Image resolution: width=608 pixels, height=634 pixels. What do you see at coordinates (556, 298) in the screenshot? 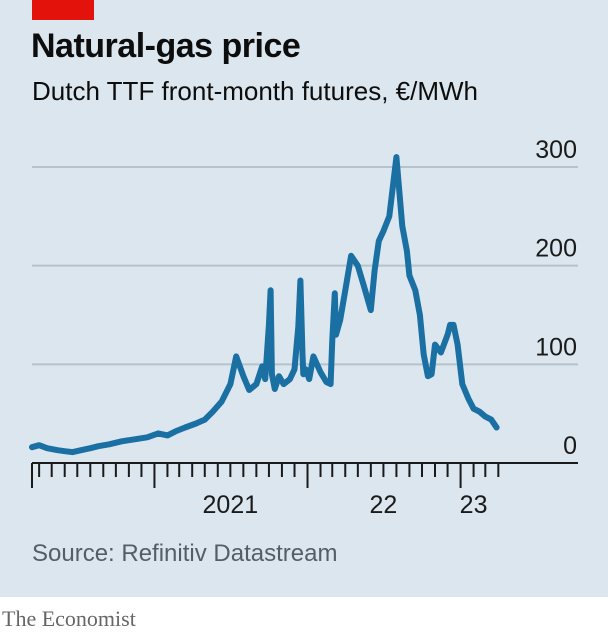
I see `y-axis-labels: 300 200 100 0` at bounding box center [556, 298].